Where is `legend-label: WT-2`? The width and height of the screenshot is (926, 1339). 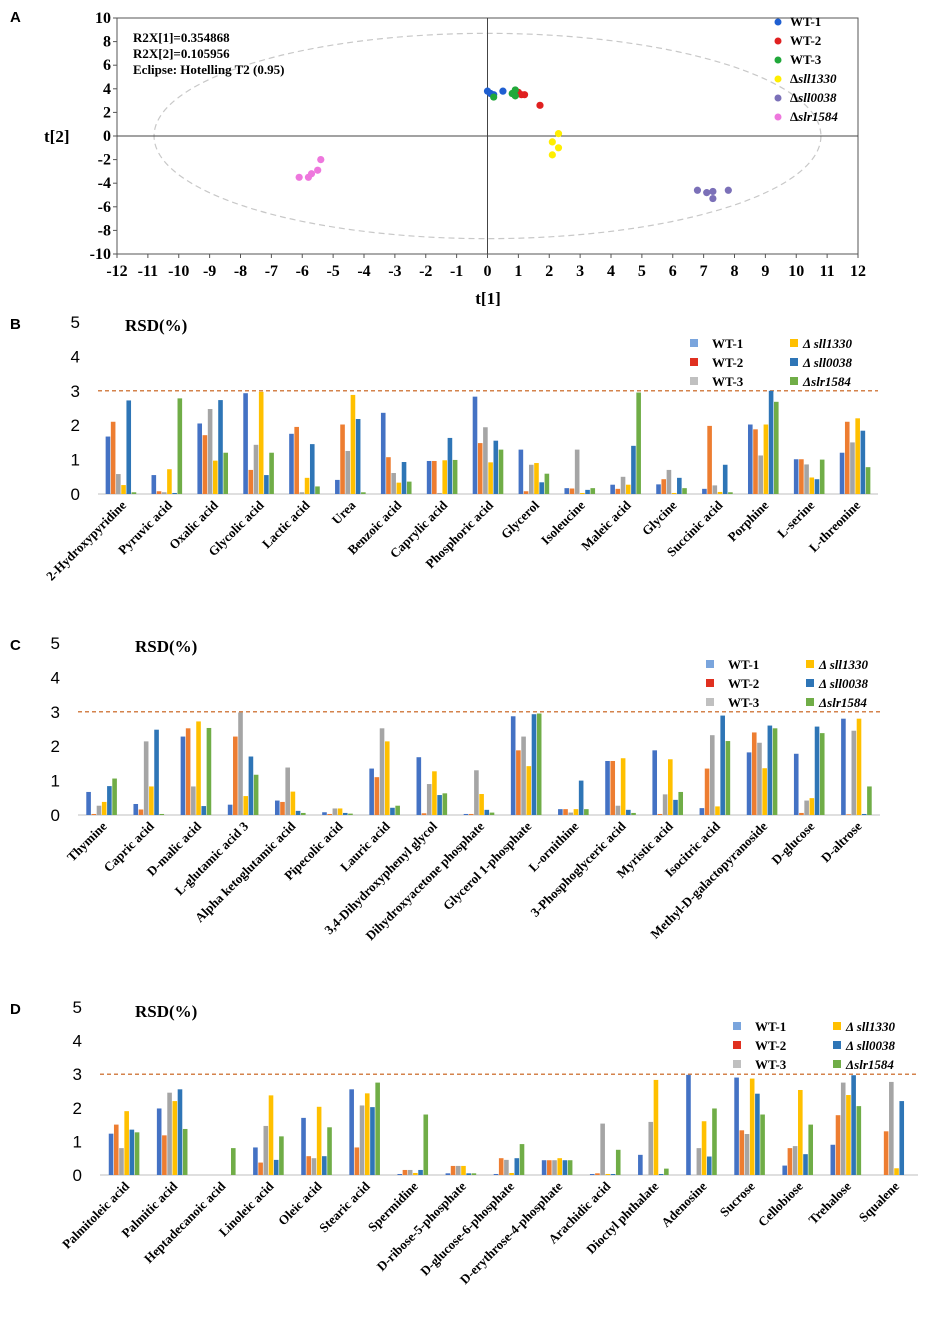
legend-label: WT-2 is located at coordinates (727, 362).